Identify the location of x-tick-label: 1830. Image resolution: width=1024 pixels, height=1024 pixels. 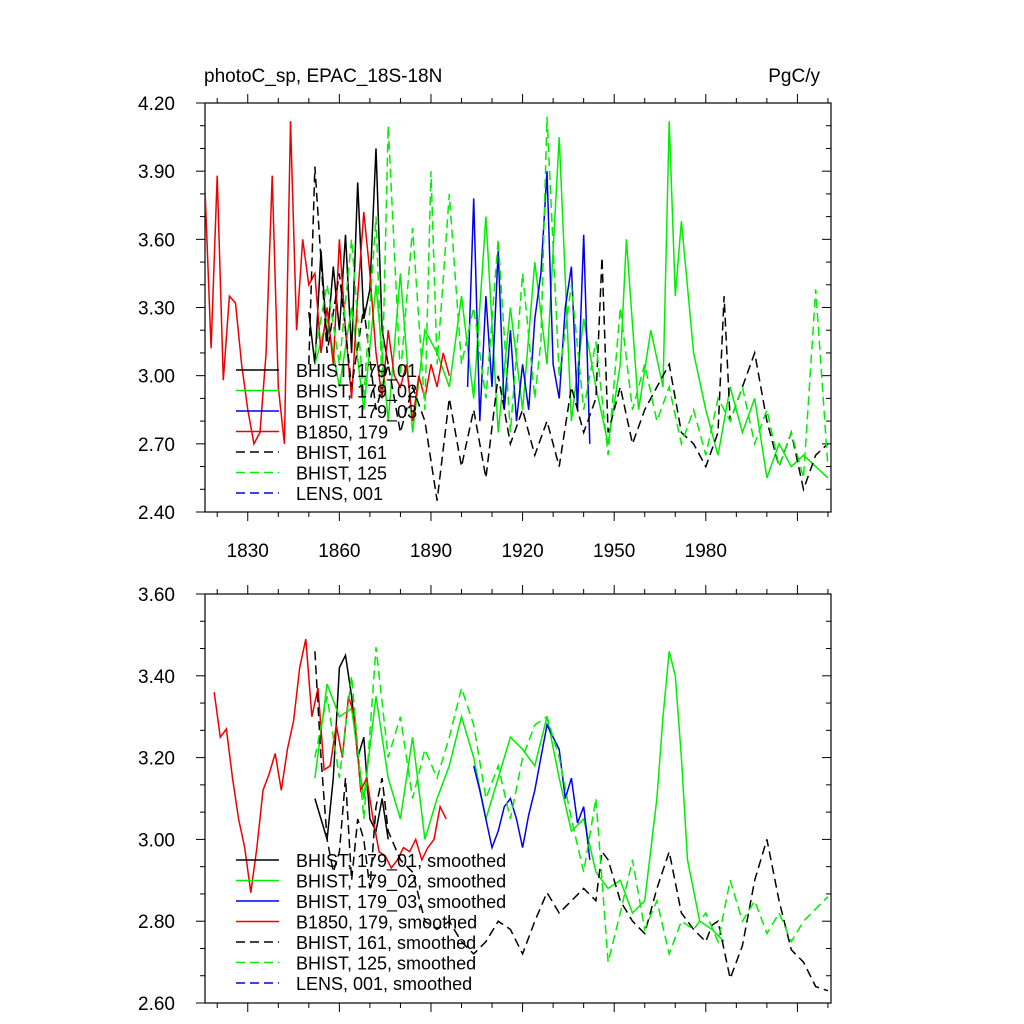
(248, 551).